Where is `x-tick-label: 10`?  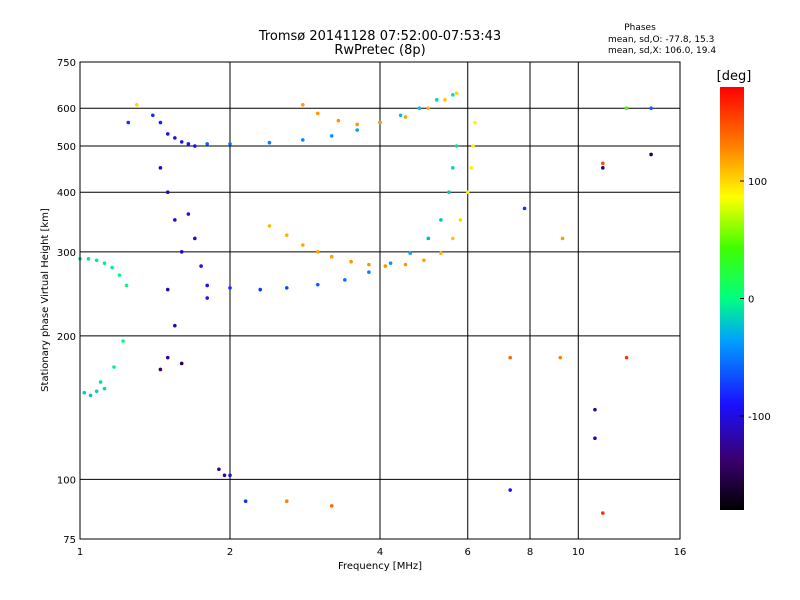 x-tick-label: 10 is located at coordinates (578, 552).